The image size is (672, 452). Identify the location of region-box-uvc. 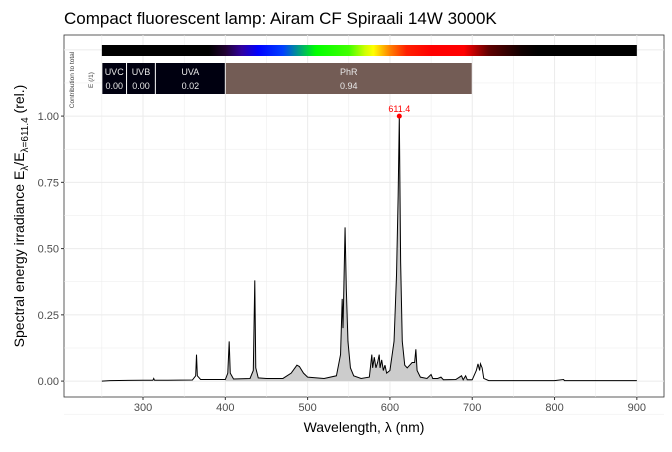
(114, 78).